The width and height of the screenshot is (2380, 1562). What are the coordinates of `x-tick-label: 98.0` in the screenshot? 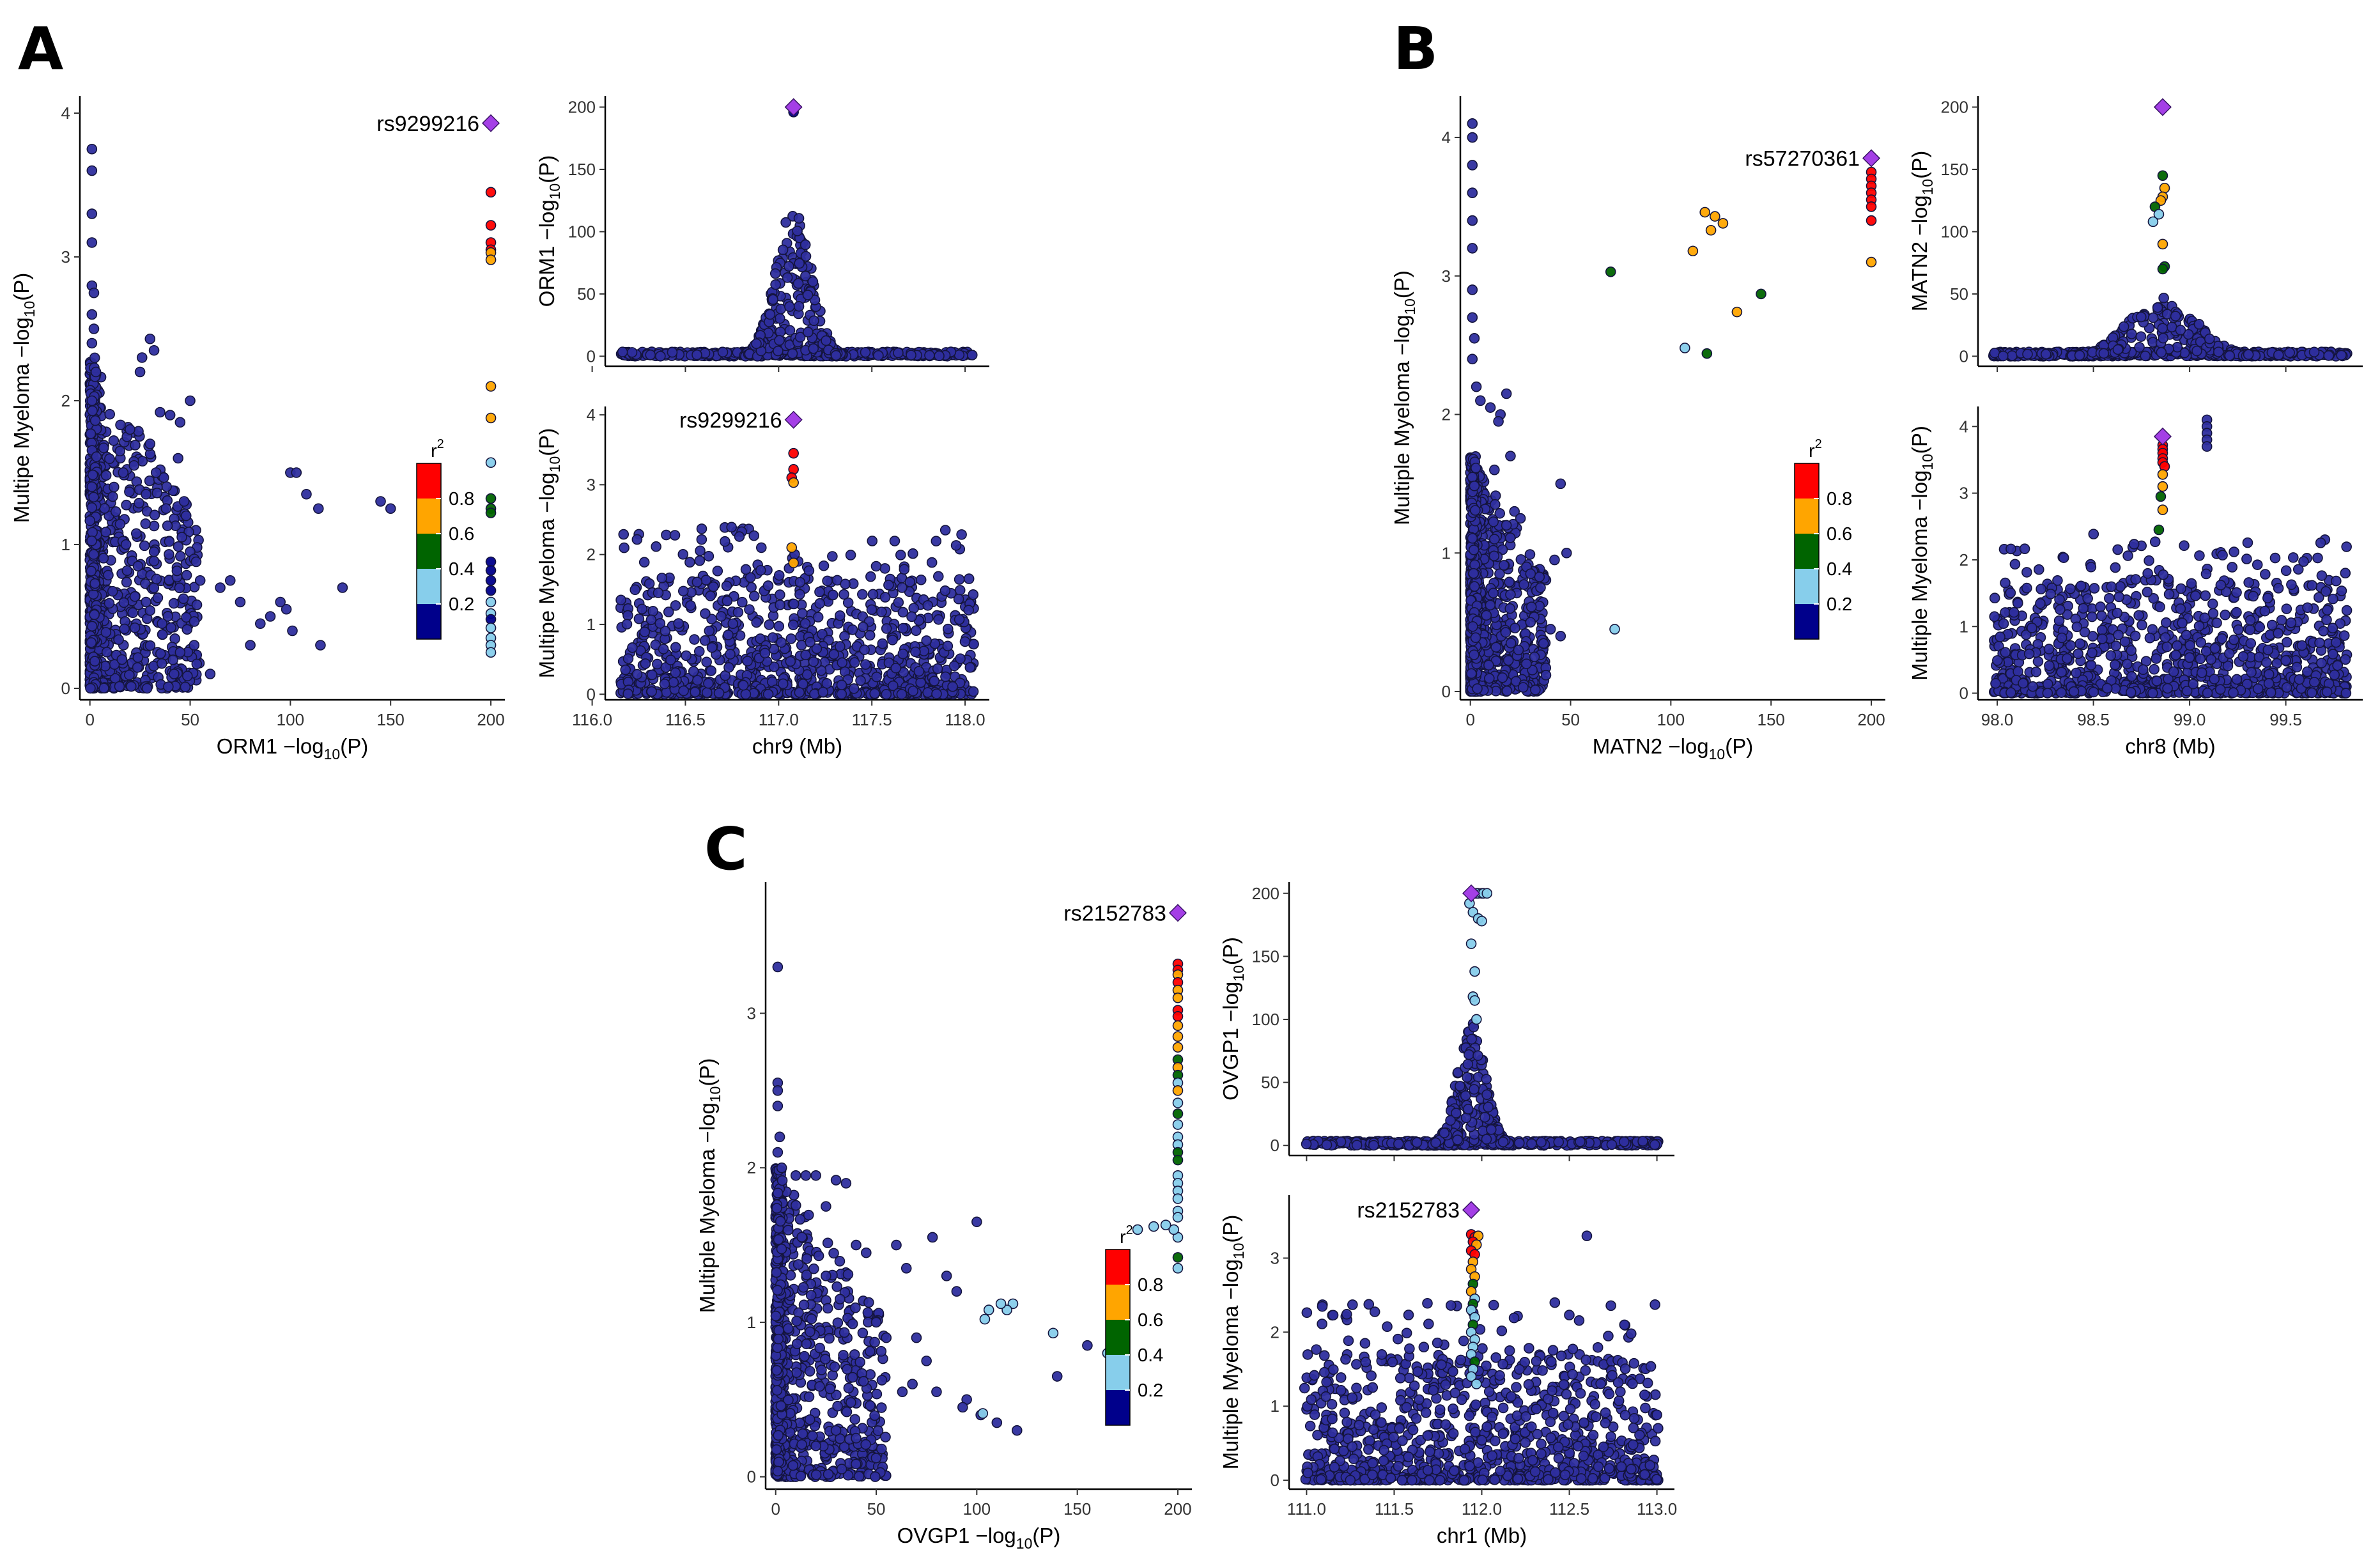 It's located at (1997, 719).